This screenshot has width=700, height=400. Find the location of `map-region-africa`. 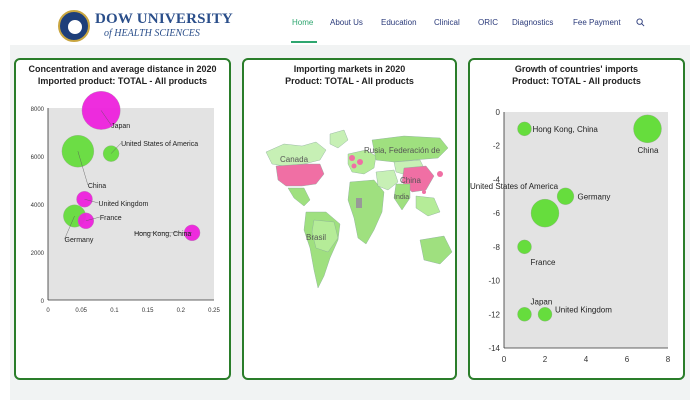

map-region-africa is located at coordinates (366, 212).